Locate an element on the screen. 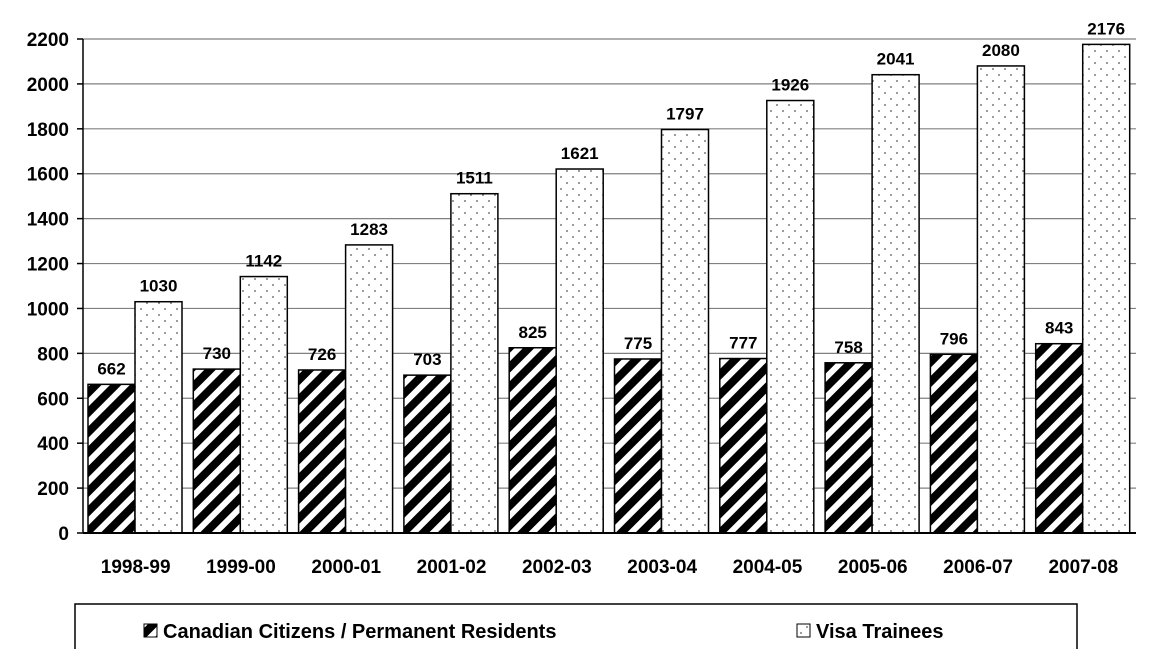  x-tick-label: 2003-04 is located at coordinates (662, 567).